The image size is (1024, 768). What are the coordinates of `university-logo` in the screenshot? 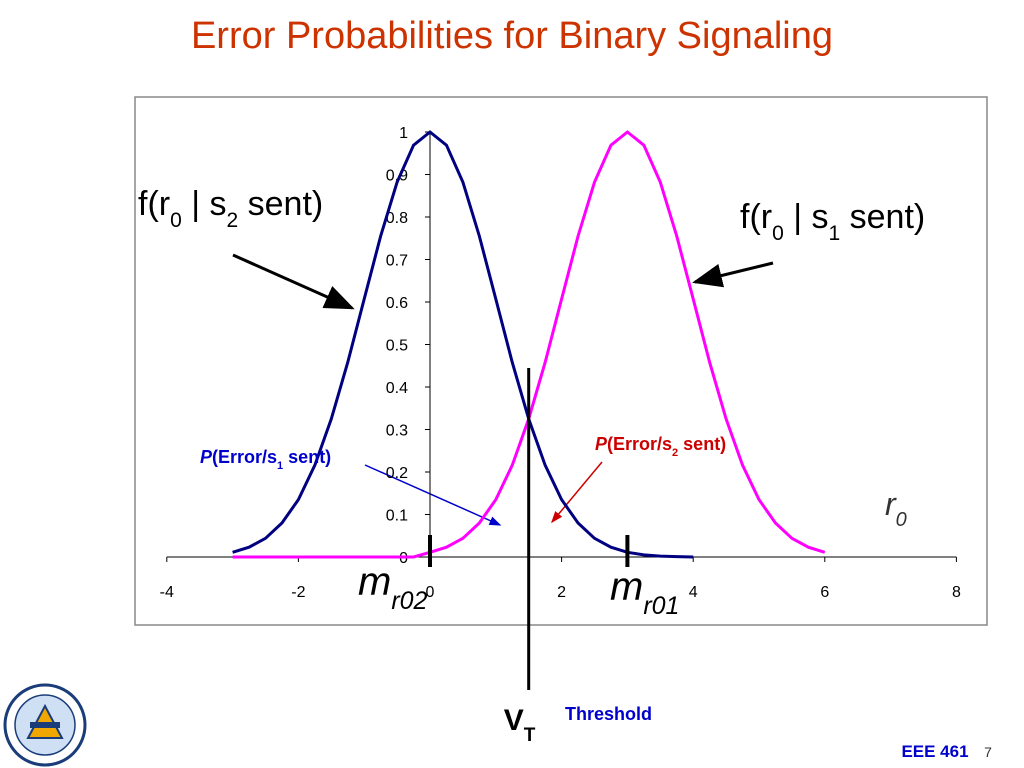 It's located at (45, 725).